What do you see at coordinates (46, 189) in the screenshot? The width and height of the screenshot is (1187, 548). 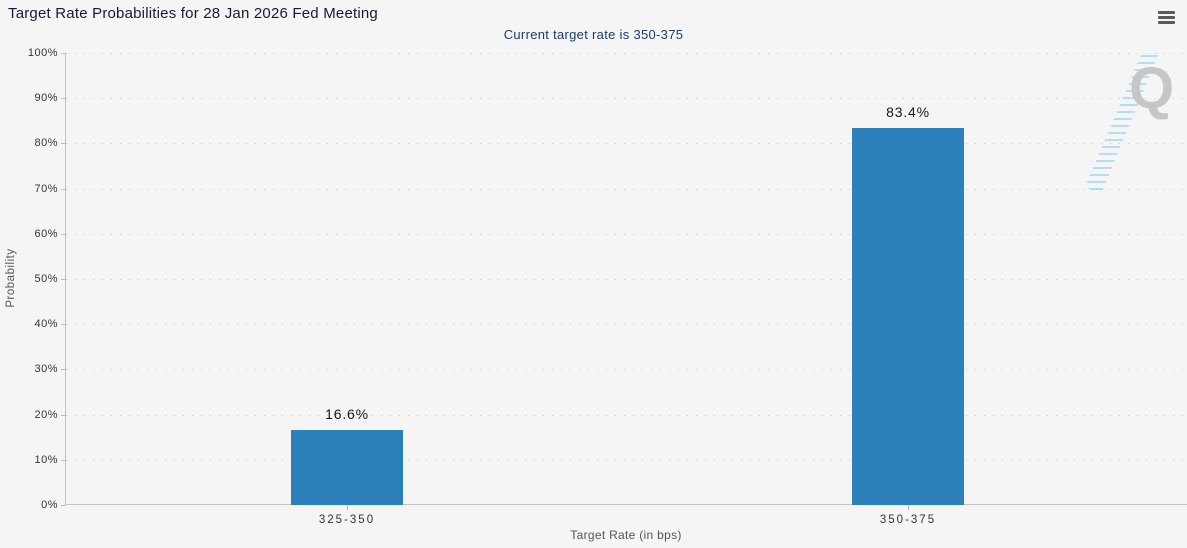 I see `y-tick-label: 70%` at bounding box center [46, 189].